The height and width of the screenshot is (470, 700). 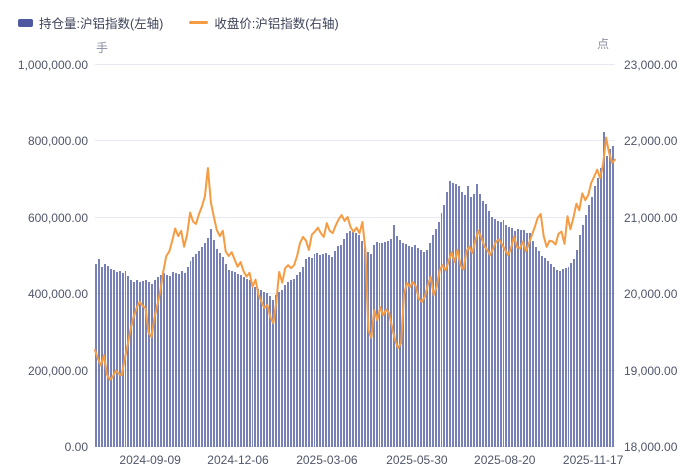 I want to click on left-axis-unit-label: 手, so click(x=102, y=48).